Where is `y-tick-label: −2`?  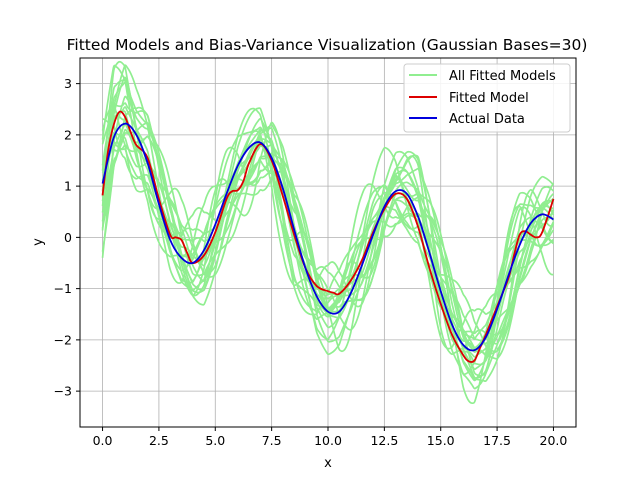 y-tick-label: −2 is located at coordinates (63, 339).